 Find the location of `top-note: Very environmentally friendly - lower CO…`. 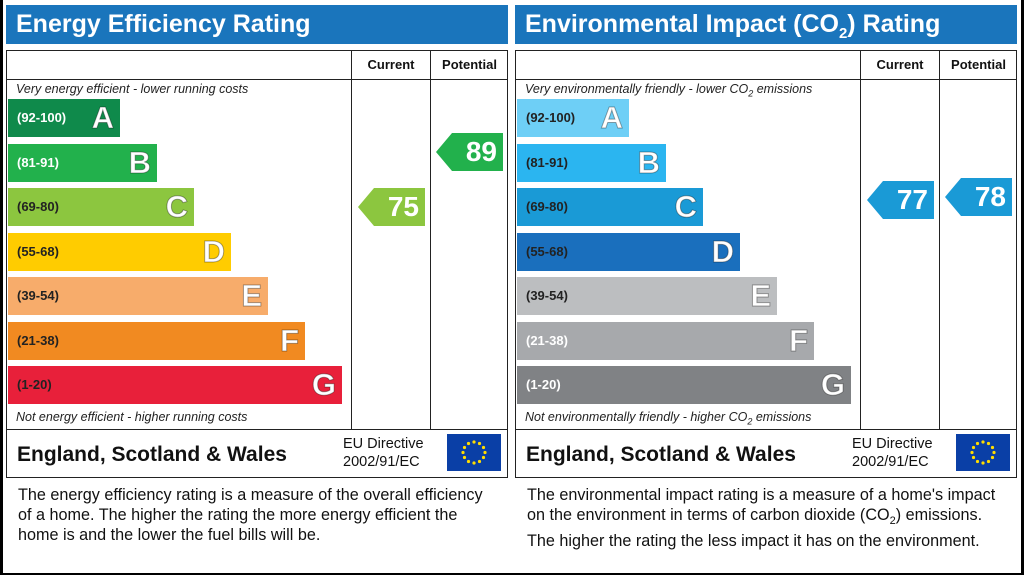

top-note: Very environmentally friendly - lower CO… is located at coordinates (668, 90).